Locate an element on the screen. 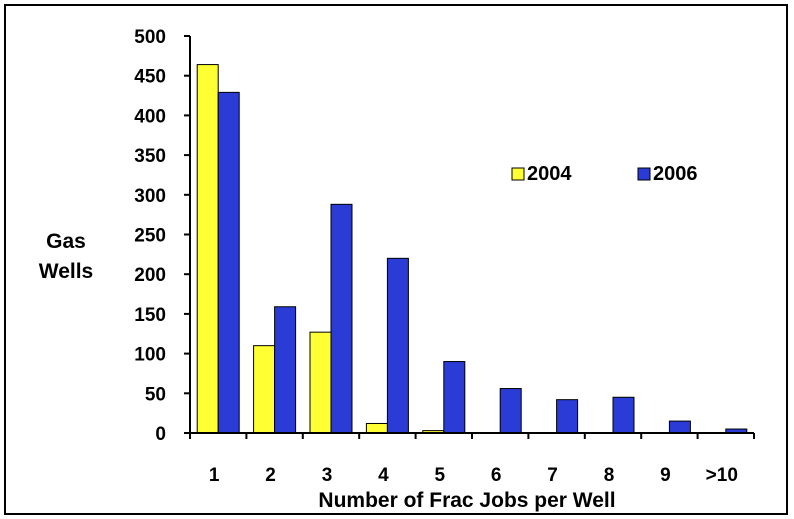 The width and height of the screenshot is (794, 519). y-tick-label-0: 0 is located at coordinates (160, 434).